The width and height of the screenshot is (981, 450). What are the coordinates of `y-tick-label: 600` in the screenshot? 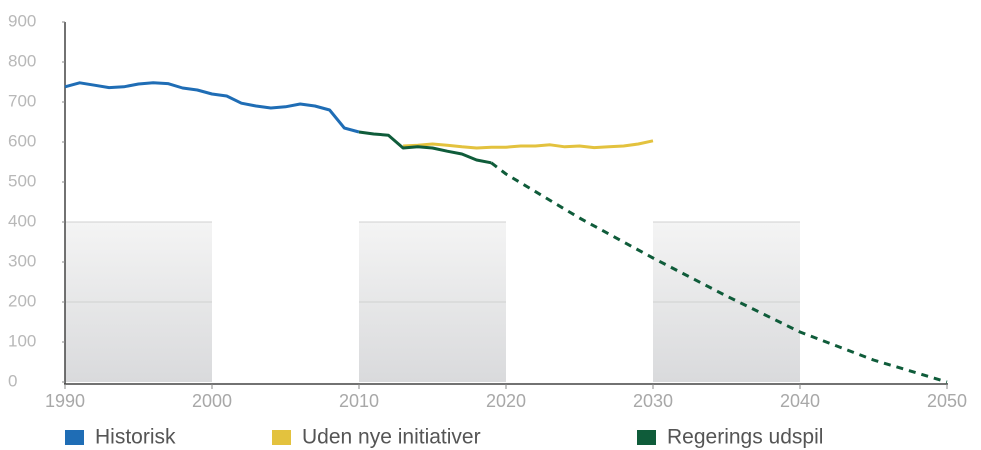 It's located at (22, 140).